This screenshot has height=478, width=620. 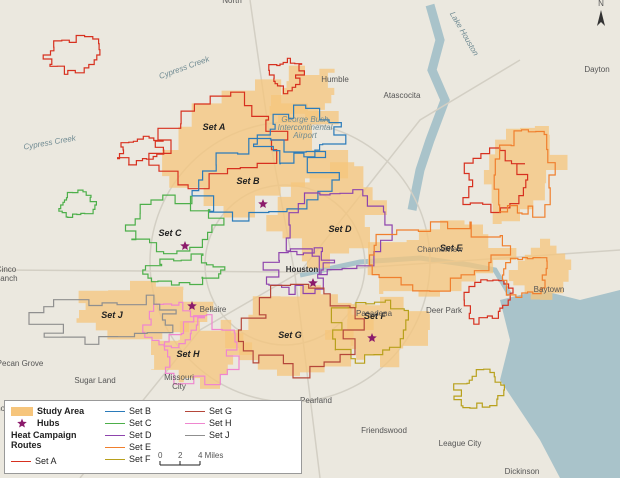 What do you see at coordinates (140, 459) in the screenshot?
I see `legend-route-text: Set F` at bounding box center [140, 459].